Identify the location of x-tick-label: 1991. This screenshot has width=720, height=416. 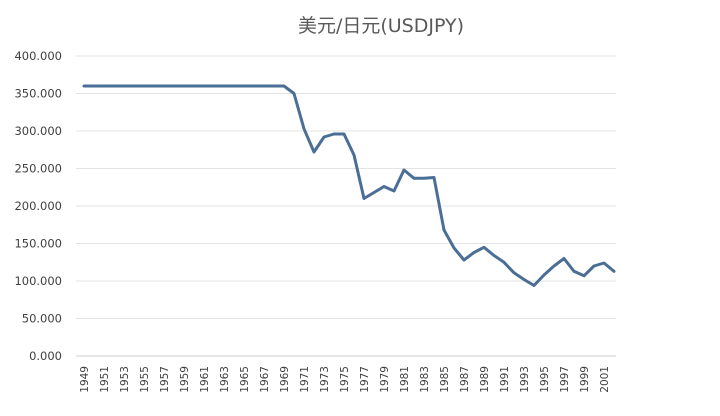
(505, 379).